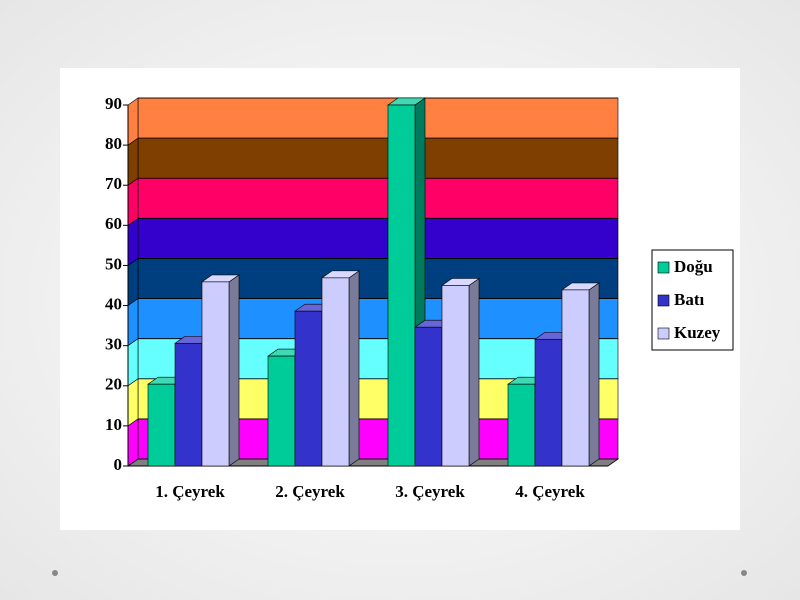 The image size is (800, 600). What do you see at coordinates (693, 266) in the screenshot?
I see `legend-label: Doğu` at bounding box center [693, 266].